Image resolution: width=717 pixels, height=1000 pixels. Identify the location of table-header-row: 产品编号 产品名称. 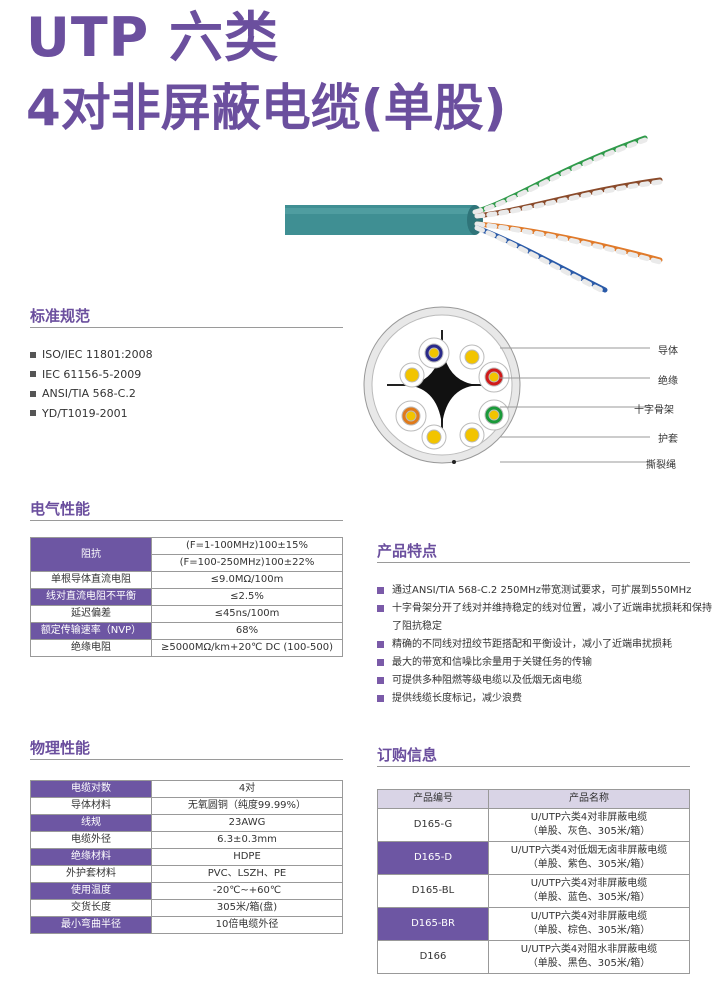
(533, 799).